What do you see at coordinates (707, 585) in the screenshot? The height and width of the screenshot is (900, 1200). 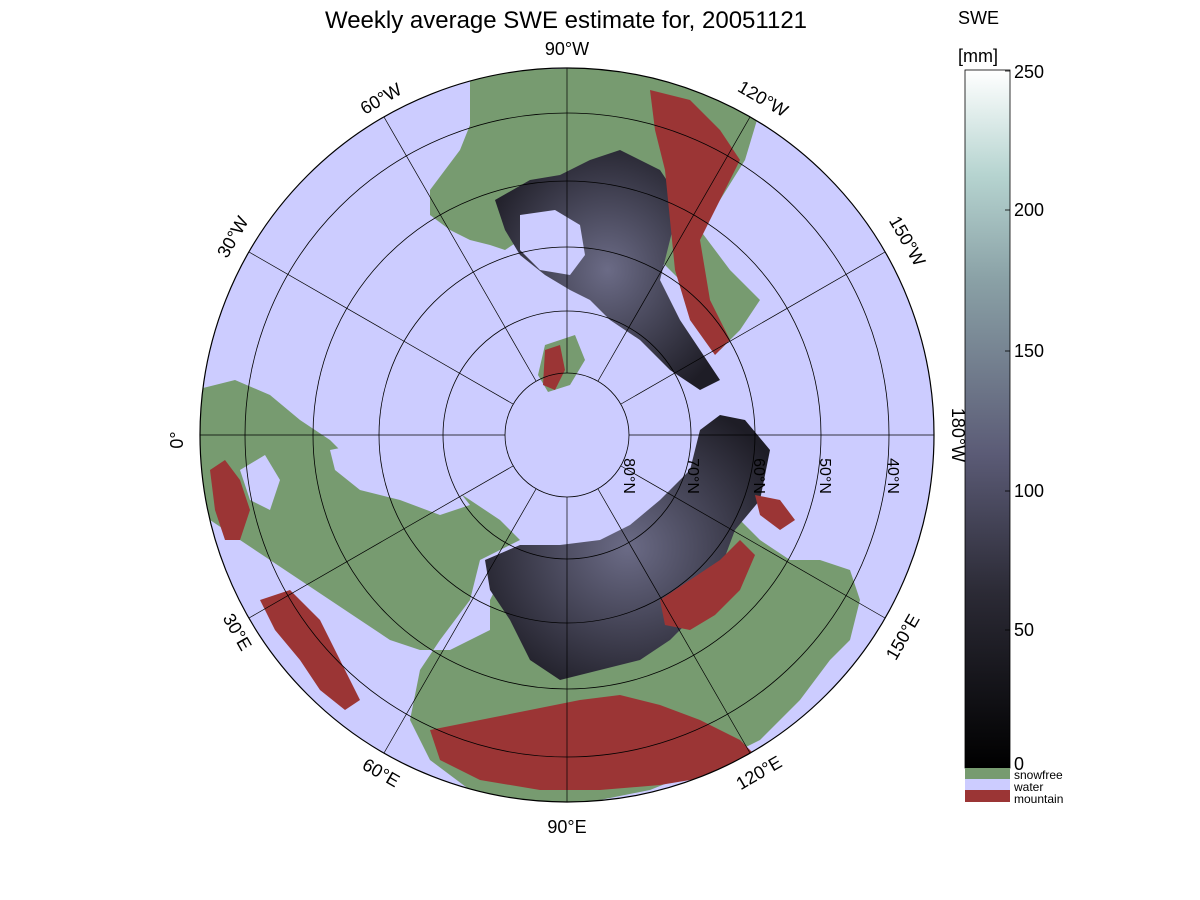 I see `mountain-far-east` at bounding box center [707, 585].